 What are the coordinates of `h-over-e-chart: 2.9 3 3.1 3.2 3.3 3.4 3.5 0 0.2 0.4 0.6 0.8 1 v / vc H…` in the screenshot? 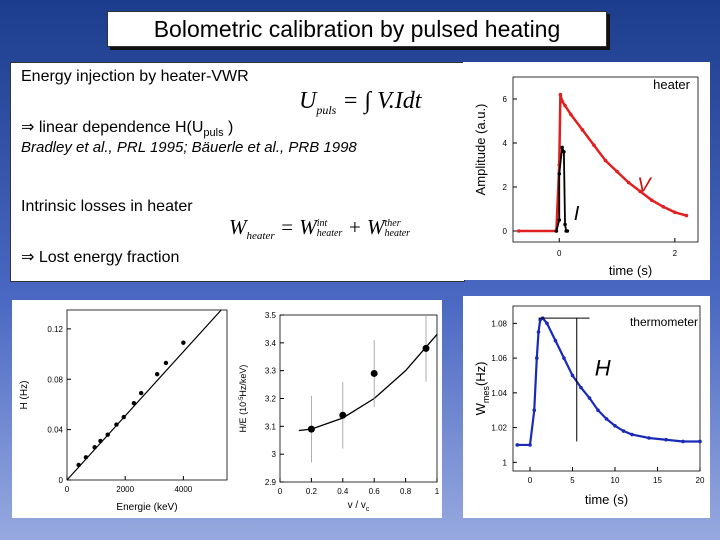 It's located at (339, 412).